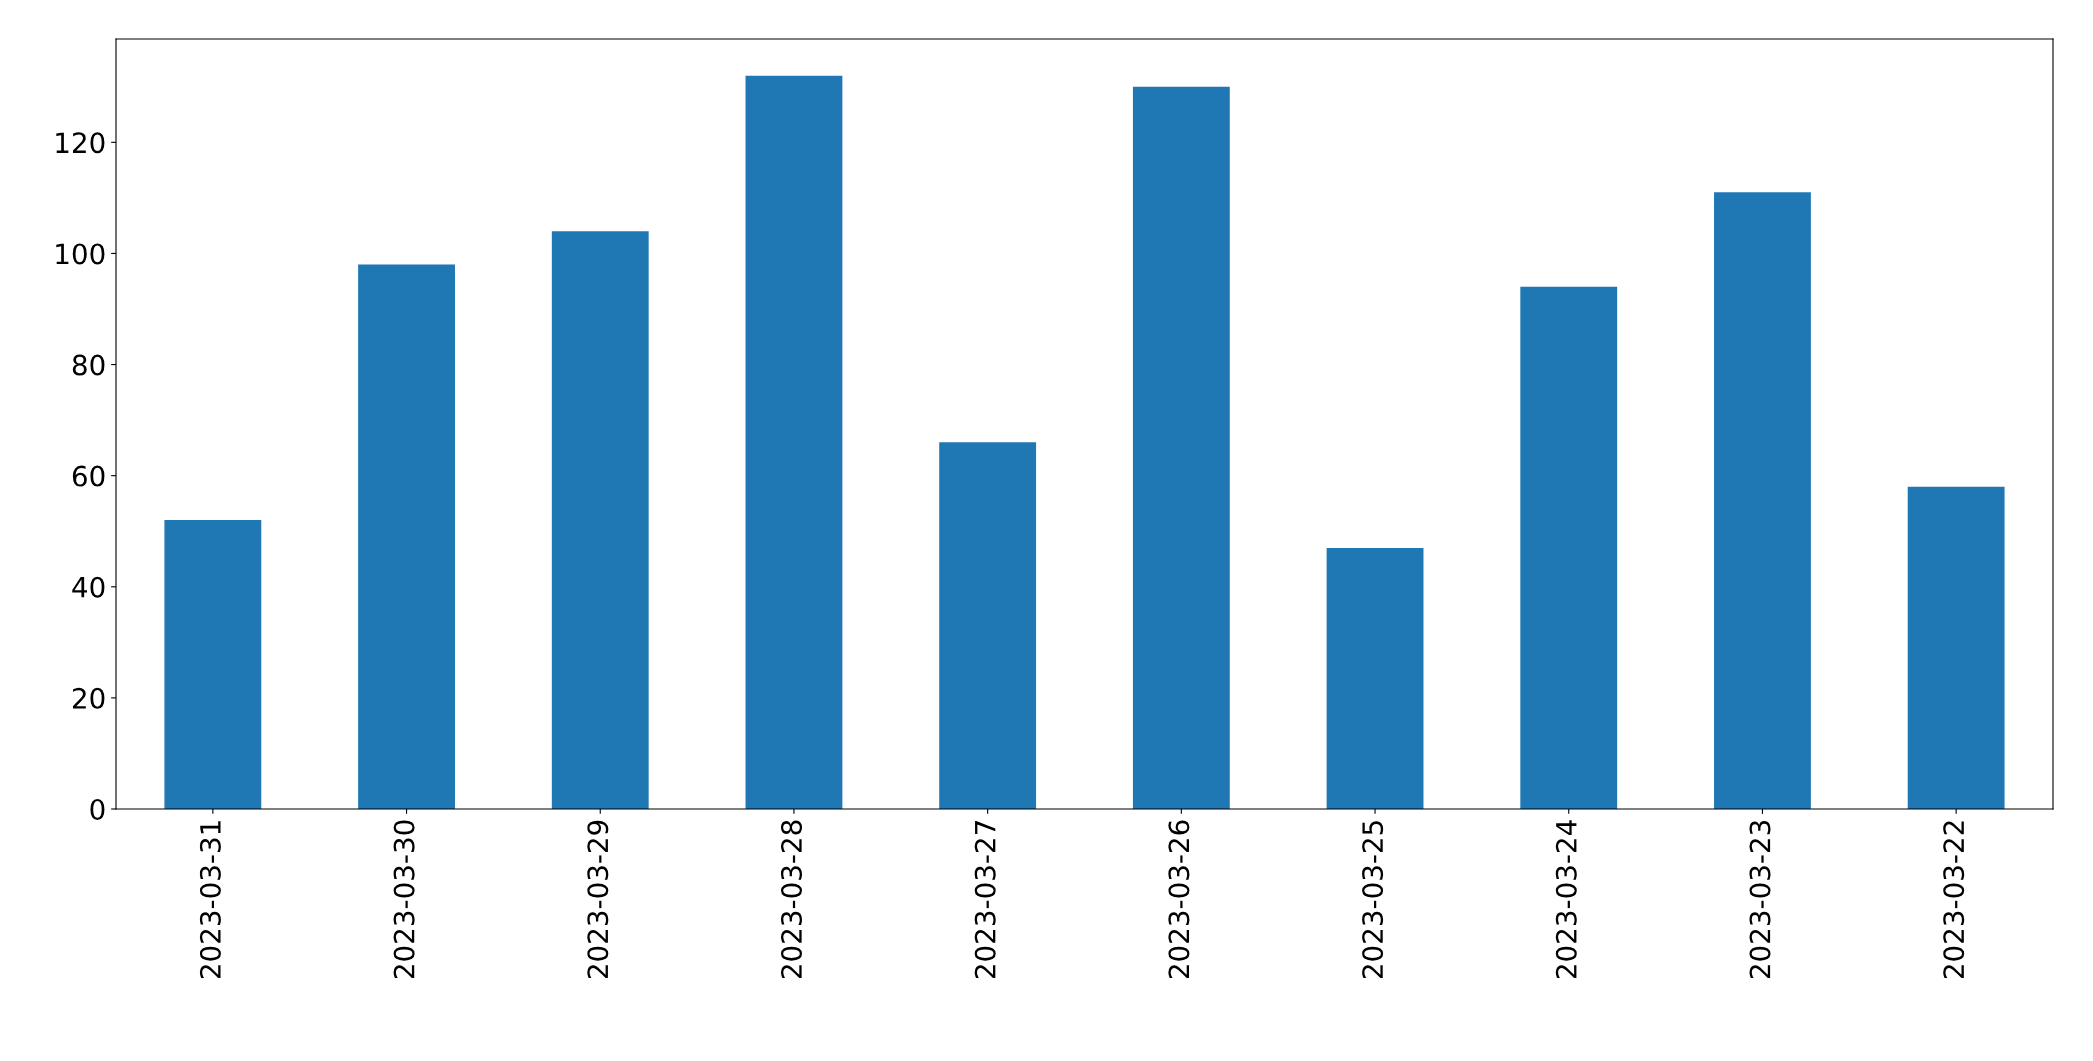 This screenshot has width=2093, height=1061. I want to click on y-tick-label: 40, so click(88, 587).